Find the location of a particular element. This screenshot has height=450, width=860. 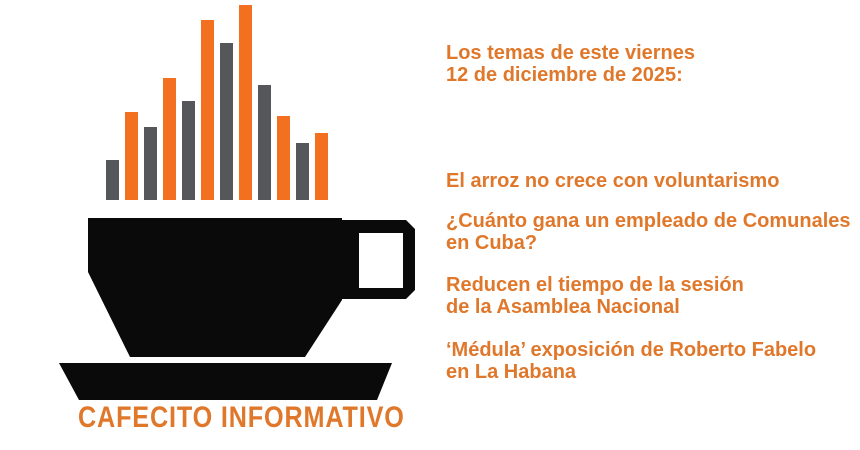

topic-line: ‘Médula’ exposición de Roberto Fabelo is located at coordinates (631, 350).